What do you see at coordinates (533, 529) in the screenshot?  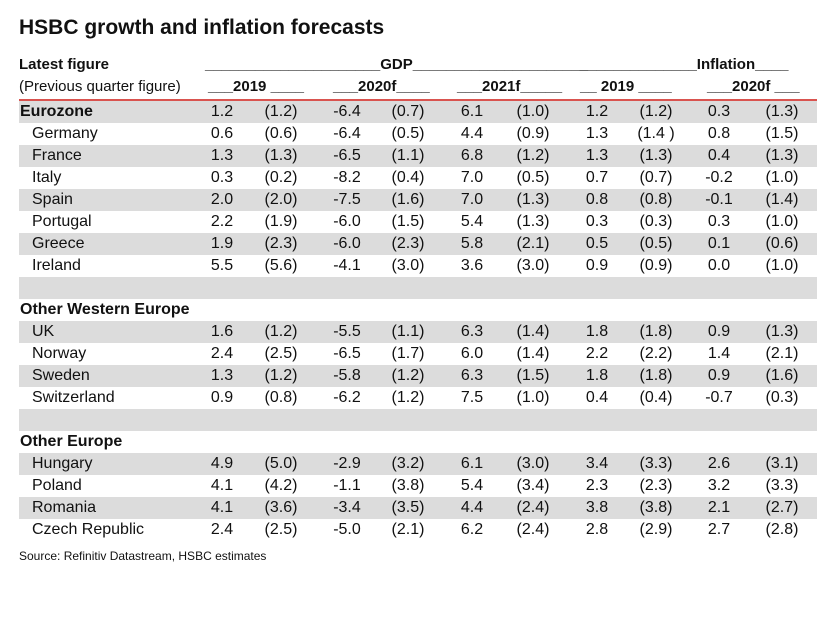 I see `table-cell: (2.4)` at bounding box center [533, 529].